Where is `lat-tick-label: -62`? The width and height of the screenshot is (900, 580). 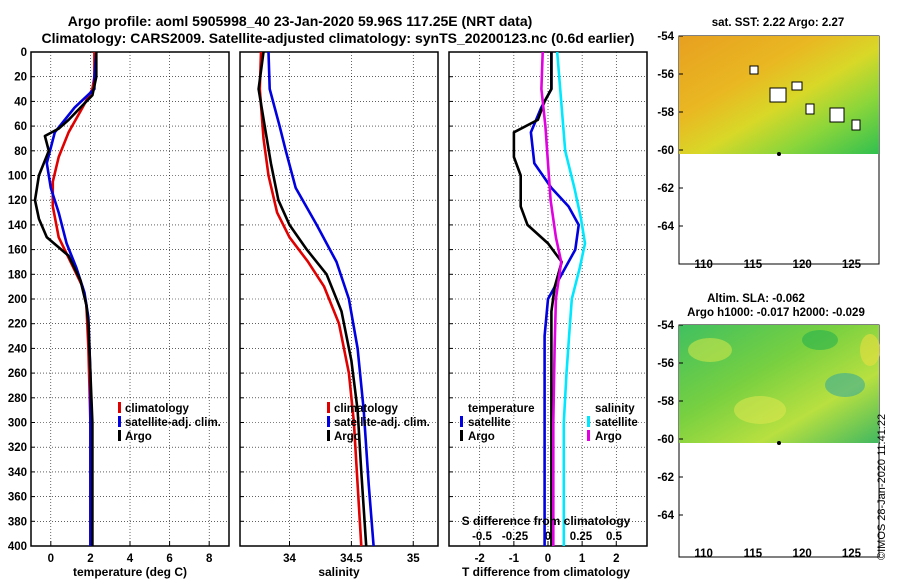 lat-tick-label: -62 is located at coordinates (665, 478).